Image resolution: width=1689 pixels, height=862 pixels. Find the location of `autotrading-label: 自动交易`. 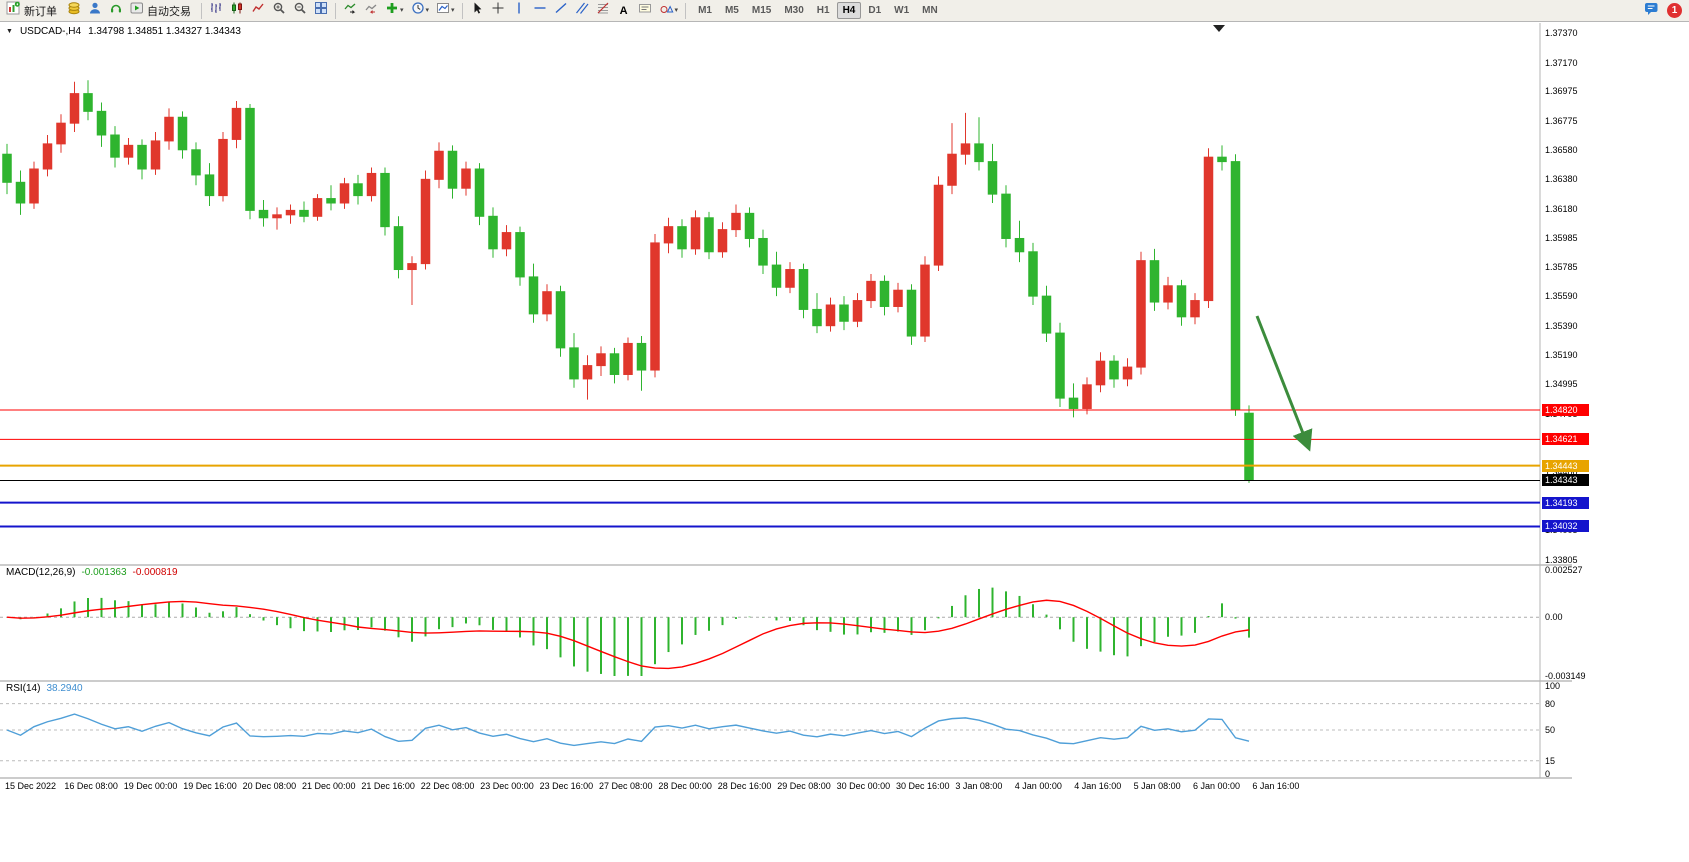

autotrading-label: 自动交易 is located at coordinates (169, 11).